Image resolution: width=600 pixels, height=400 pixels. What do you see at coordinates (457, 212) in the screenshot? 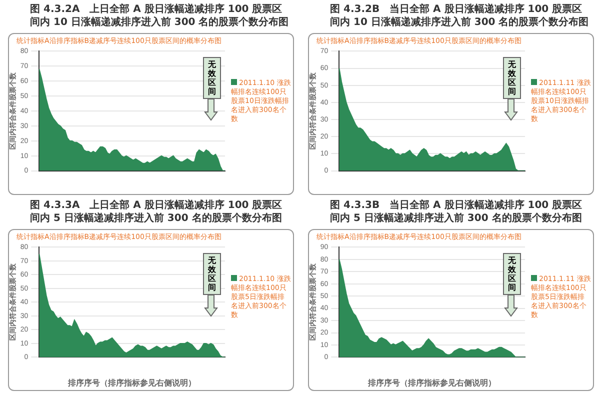
I see `chart-title: 图 4.3.3B 当日全部 A 股日涨幅递减排序 100 股票区间内 5 日涨幅递减排序进入前 300 名的股票个数分布图` at bounding box center [457, 212].